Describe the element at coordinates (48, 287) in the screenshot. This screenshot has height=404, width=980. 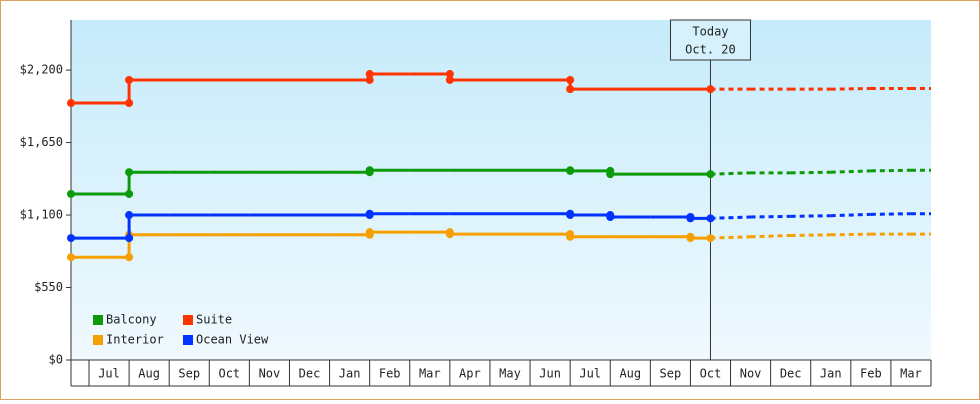
I see `y-tick-label: $550` at that location.